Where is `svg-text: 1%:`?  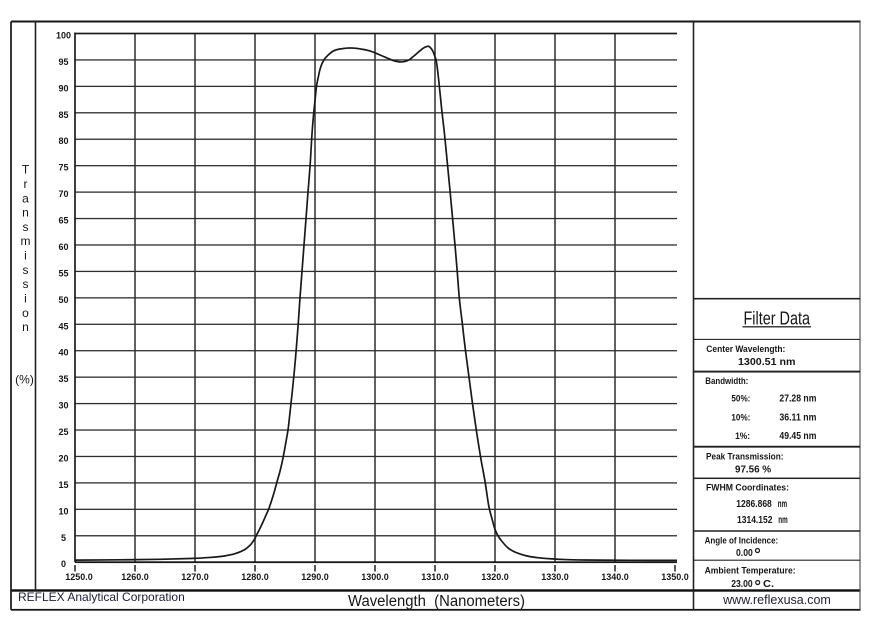
svg-text: 1%: is located at coordinates (742, 436).